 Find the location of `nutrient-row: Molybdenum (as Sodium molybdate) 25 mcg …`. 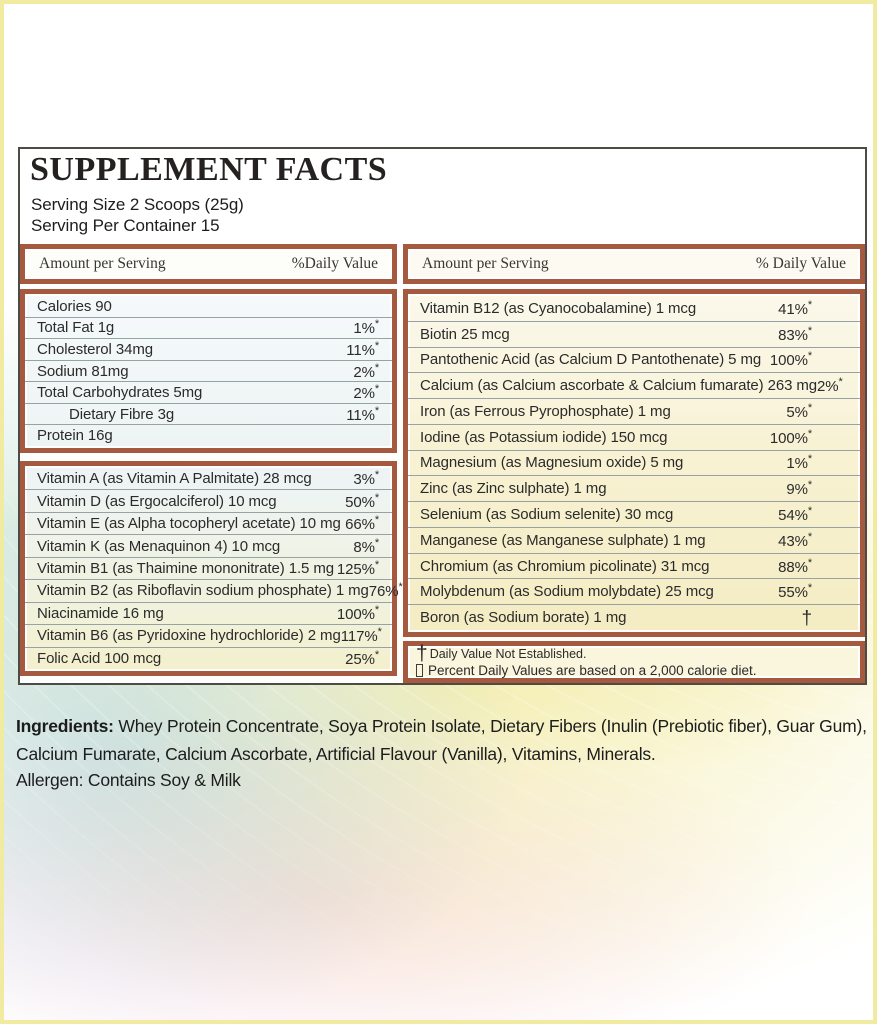

nutrient-row: Molybdenum (as Sodium molybdate) 25 mcg … is located at coordinates (634, 591).